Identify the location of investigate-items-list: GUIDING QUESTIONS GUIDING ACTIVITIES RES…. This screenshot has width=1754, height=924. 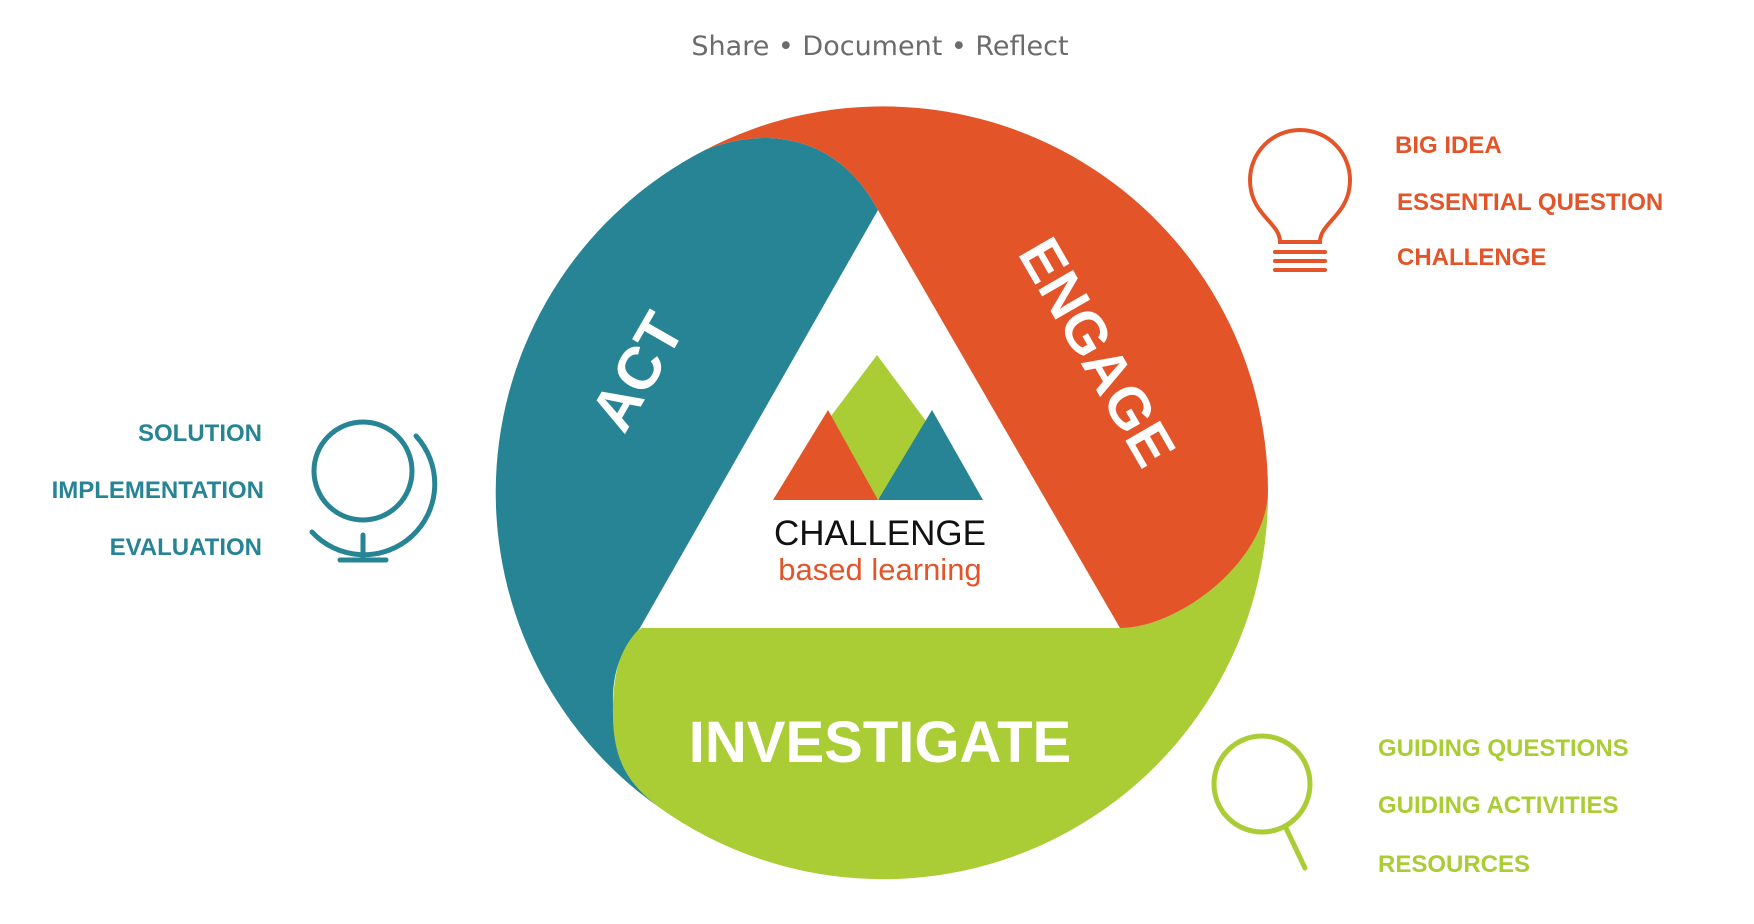
(1503, 806).